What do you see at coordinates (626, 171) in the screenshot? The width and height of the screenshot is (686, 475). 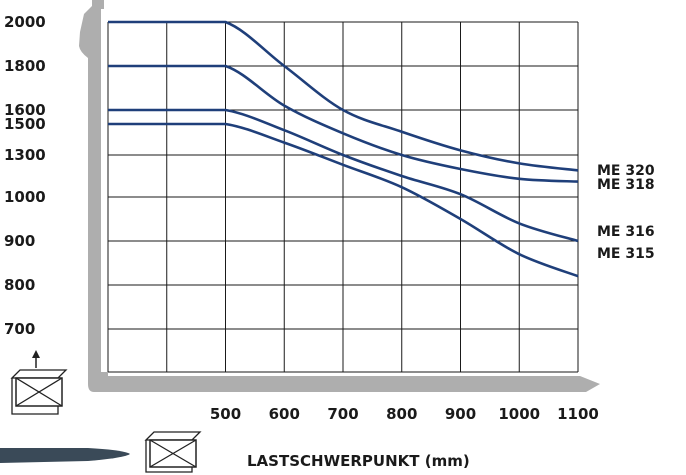 I see `series-label: ME 320` at bounding box center [626, 171].